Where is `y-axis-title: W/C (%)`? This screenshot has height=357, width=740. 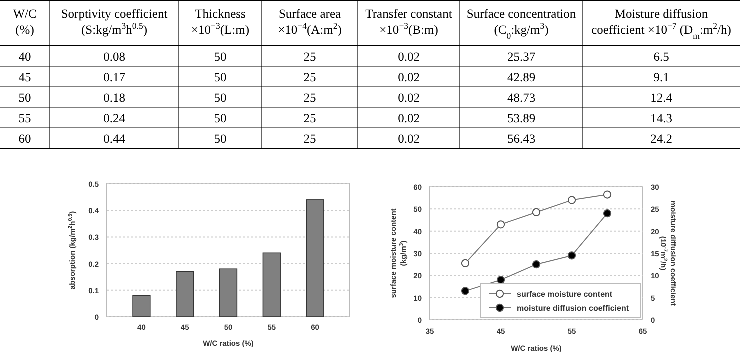
y-axis-title: W/C (%) is located at coordinates (25, 22).